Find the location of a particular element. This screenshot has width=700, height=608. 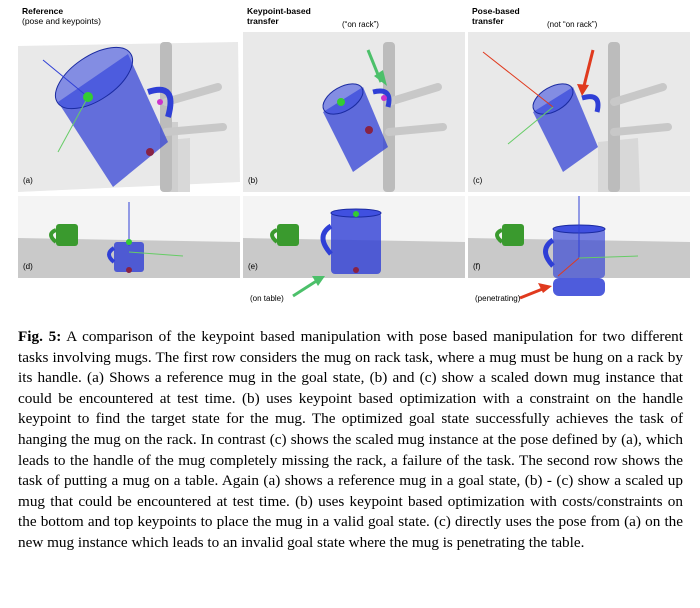

column-title: Keypoint-based is located at coordinates (279, 11).